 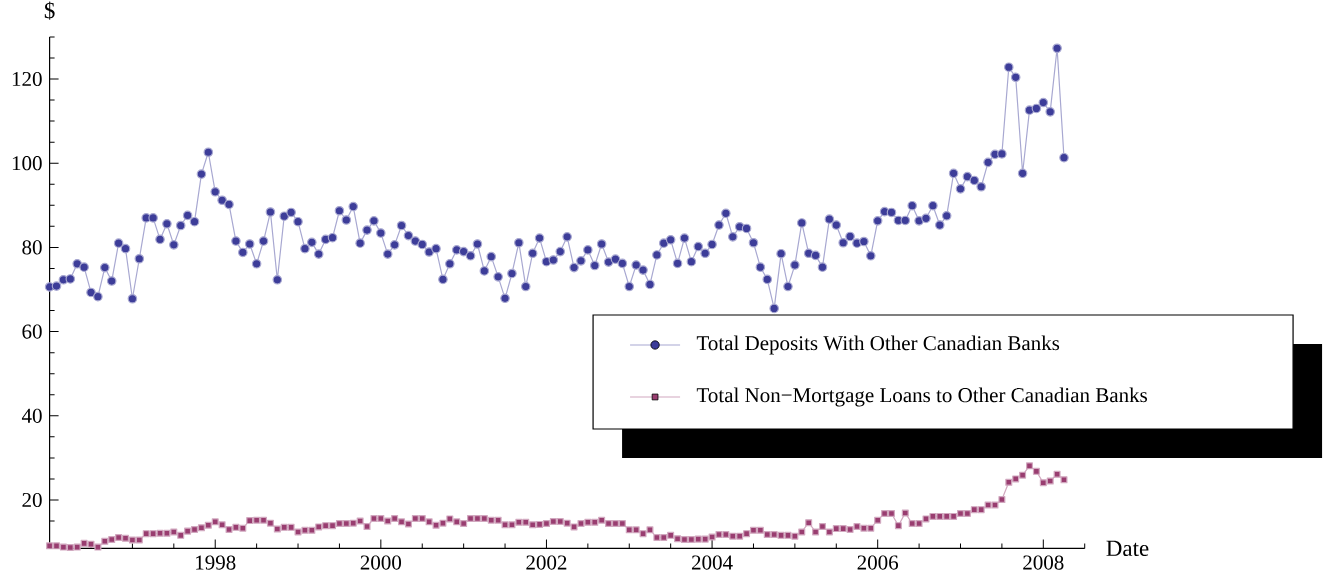 What do you see at coordinates (31, 415) in the screenshot?
I see `y-tick-label: 40` at bounding box center [31, 415].